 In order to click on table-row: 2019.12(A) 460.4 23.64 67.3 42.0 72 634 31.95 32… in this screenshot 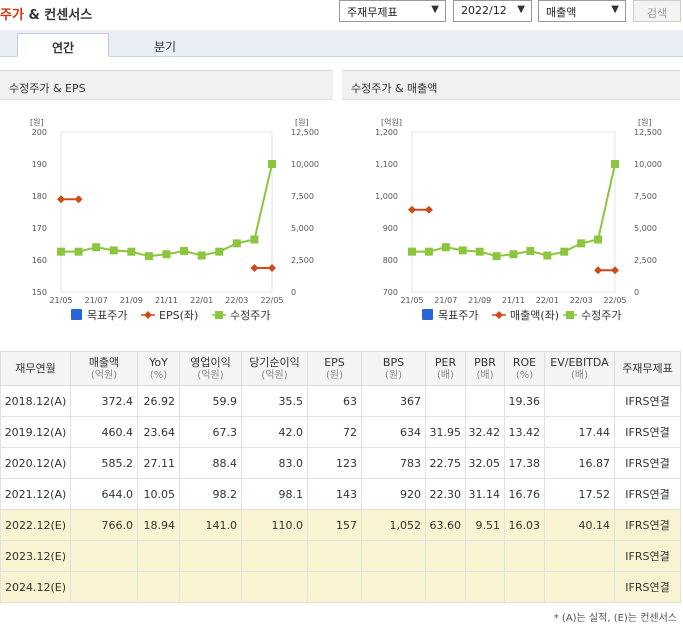, I will do `click(340, 432)`.